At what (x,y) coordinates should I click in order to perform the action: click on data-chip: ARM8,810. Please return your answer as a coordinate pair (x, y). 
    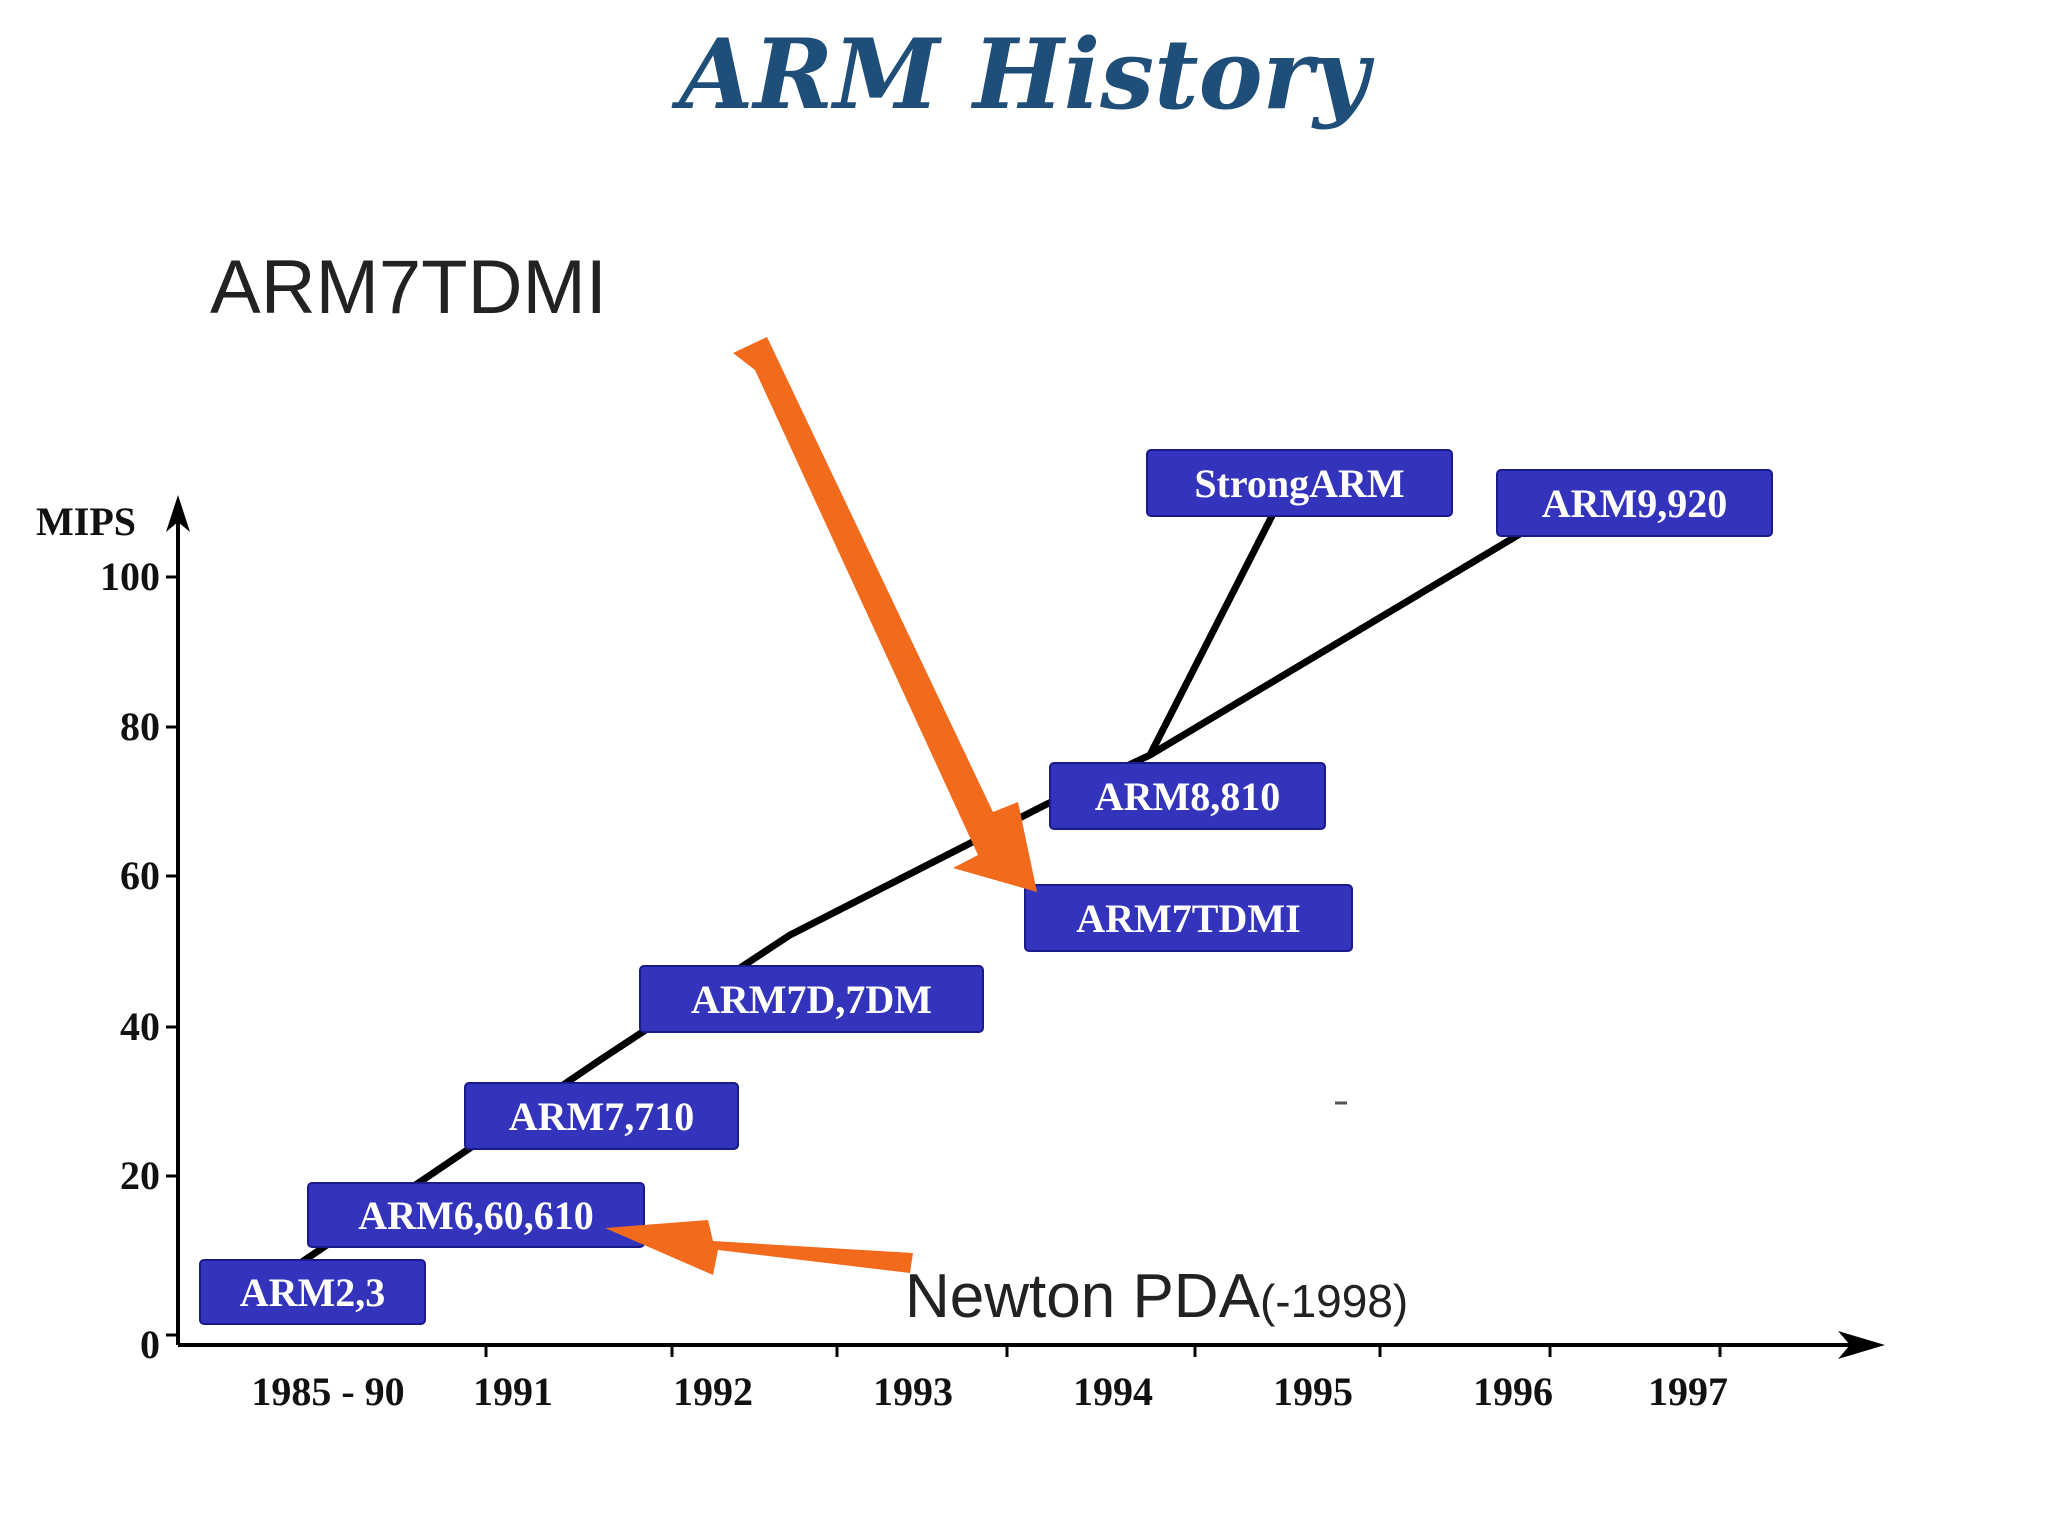
    Looking at the image, I should click on (1187, 796).